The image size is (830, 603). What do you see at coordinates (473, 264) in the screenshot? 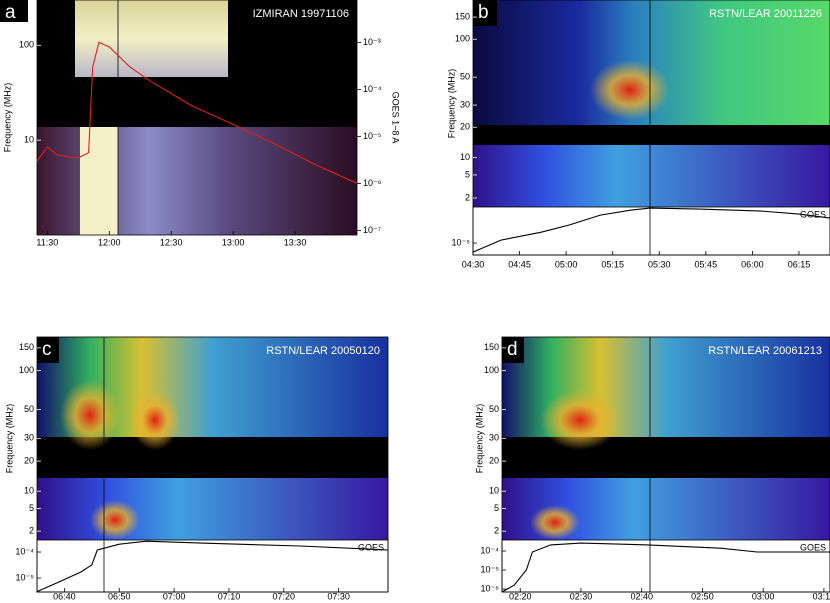
I see `x-tick-label: 04:30` at bounding box center [473, 264].